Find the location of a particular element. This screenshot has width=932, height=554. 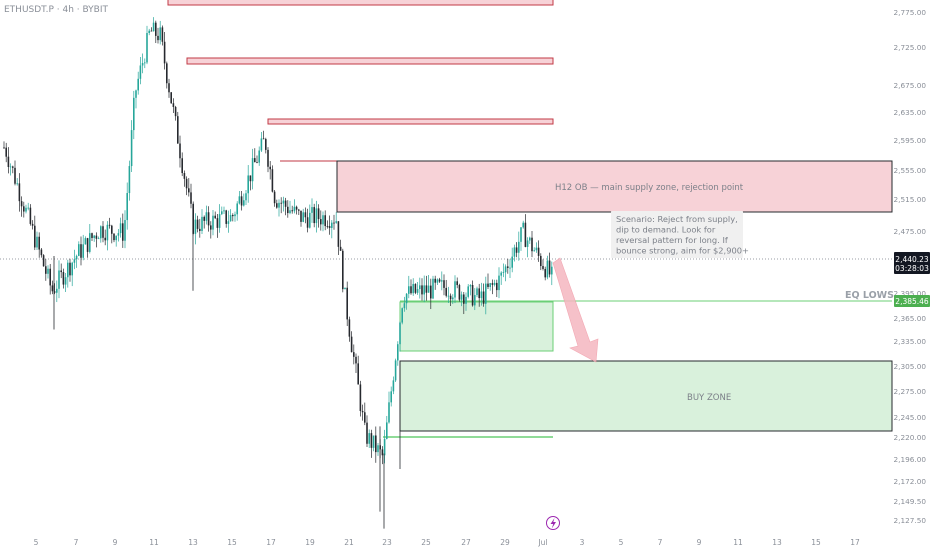

time-tick-label: 11 is located at coordinates (154, 542).